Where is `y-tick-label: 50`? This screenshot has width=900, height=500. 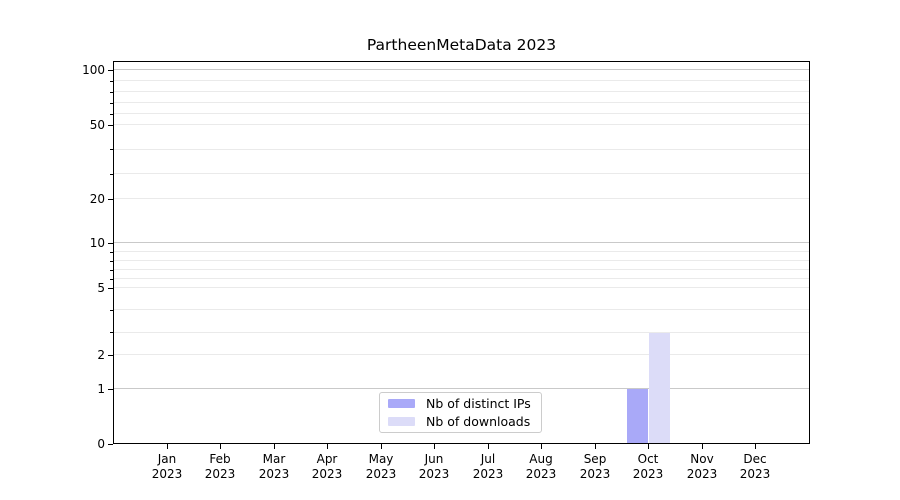 y-tick-label: 50 is located at coordinates (97, 125).